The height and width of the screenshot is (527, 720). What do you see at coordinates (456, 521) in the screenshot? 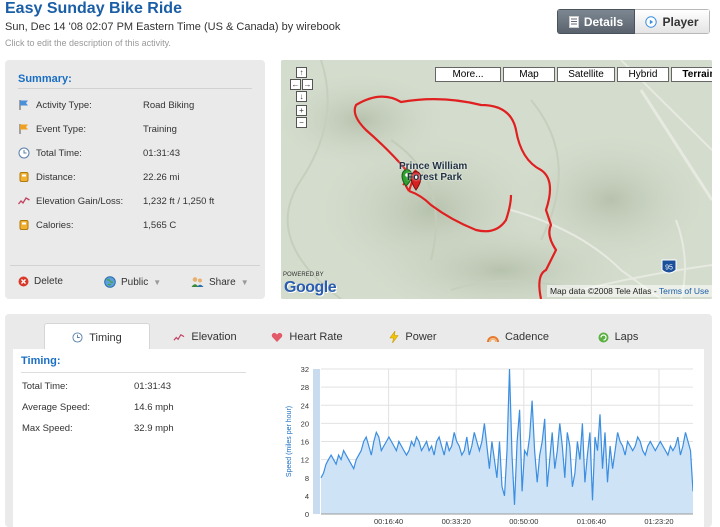
I see `x-tick-label: 00:33:20` at bounding box center [456, 521].